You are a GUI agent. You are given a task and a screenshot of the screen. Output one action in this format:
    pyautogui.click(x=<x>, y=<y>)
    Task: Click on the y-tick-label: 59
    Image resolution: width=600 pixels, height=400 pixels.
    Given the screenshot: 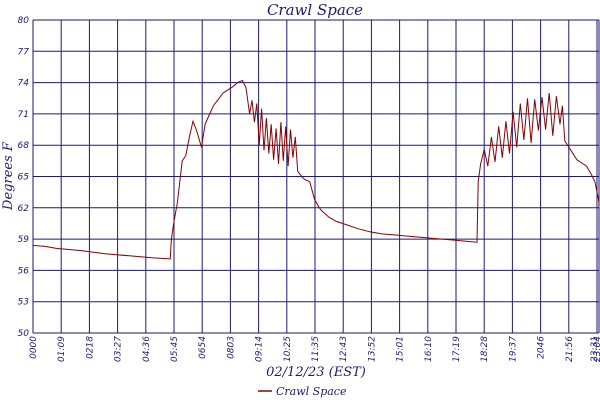 What is the action you would take?
    pyautogui.click(x=24, y=240)
    